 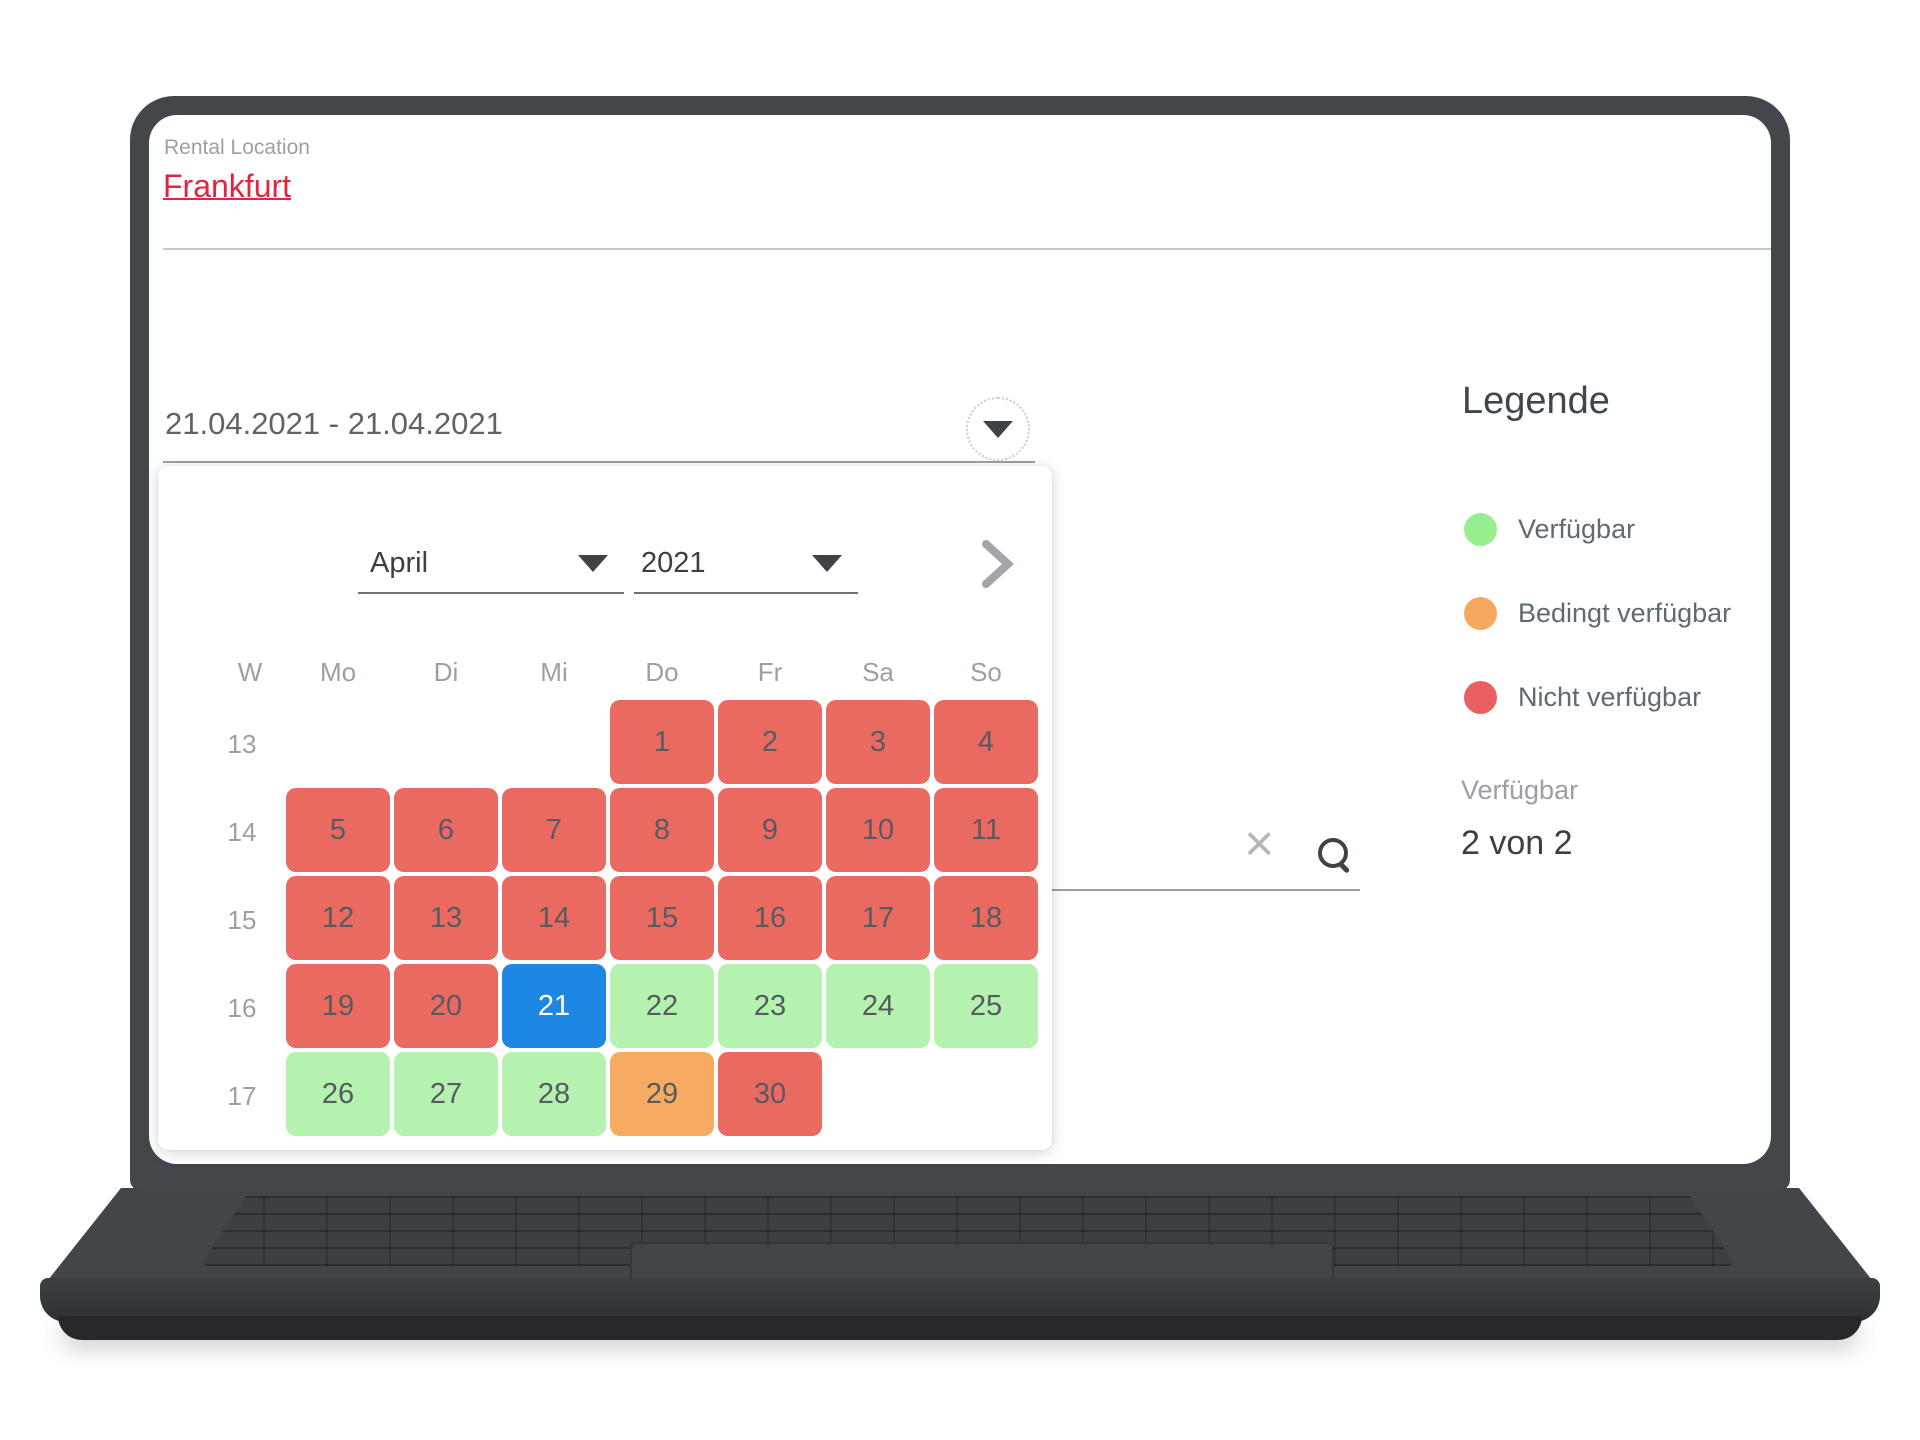 What do you see at coordinates (986, 830) in the screenshot?
I see `calendar-day-11: 11` at bounding box center [986, 830].